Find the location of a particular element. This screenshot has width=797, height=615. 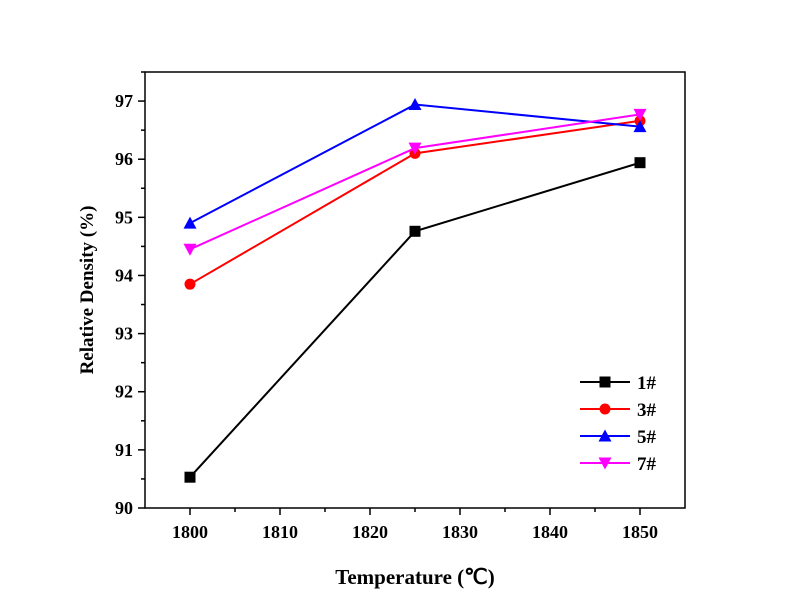

x-tick-label: 1800 is located at coordinates (190, 532).